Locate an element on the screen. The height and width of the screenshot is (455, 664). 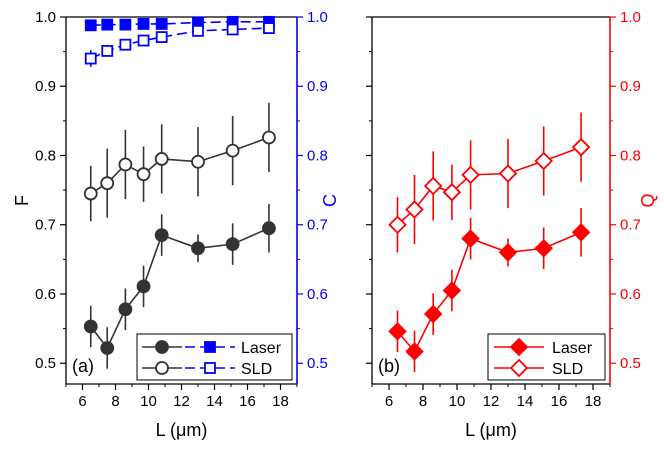
y-right-axis-title: C is located at coordinates (330, 200).